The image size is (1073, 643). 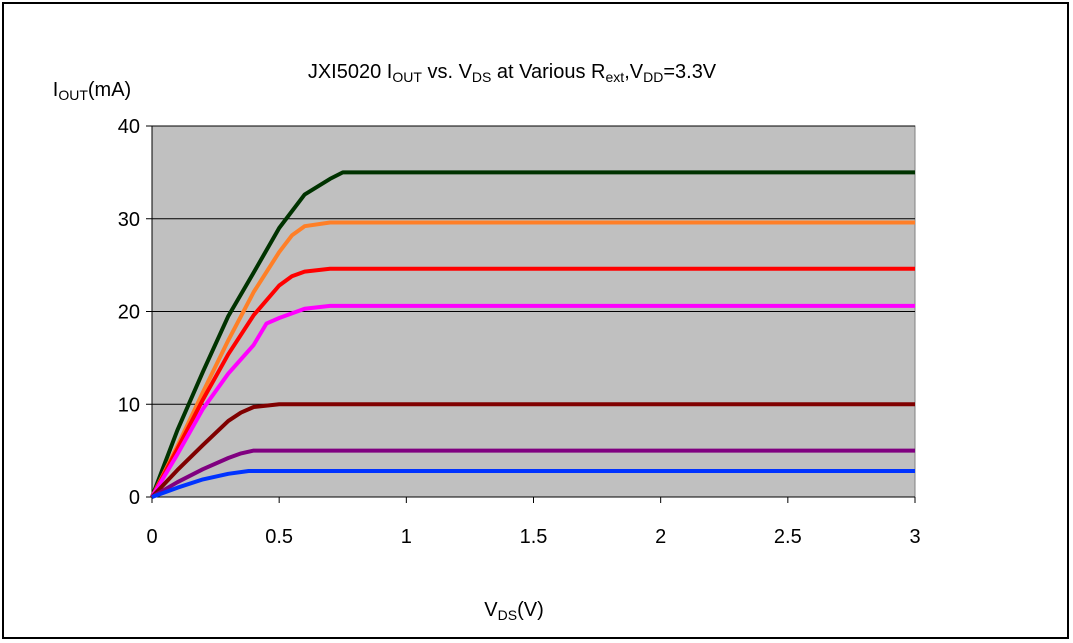 What do you see at coordinates (530, 610) in the screenshot?
I see `label-part: (V)` at bounding box center [530, 610].